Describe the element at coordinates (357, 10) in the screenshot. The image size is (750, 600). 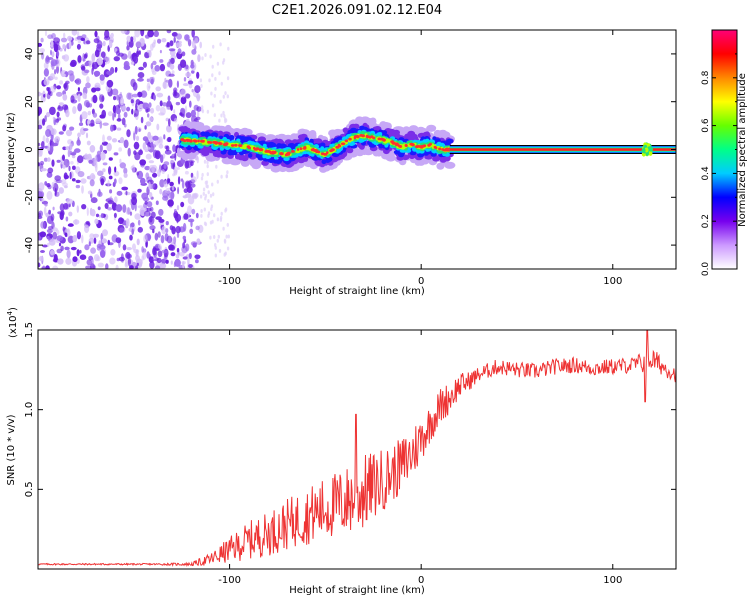
I see `figure-title: C2E1.2026.091.02.12.E04` at that location.